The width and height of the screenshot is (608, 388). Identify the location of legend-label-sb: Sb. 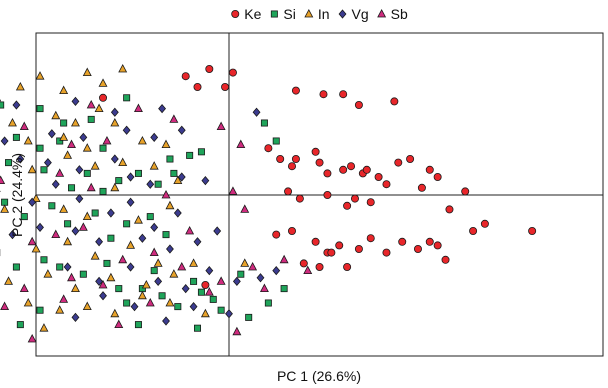
(399, 14).